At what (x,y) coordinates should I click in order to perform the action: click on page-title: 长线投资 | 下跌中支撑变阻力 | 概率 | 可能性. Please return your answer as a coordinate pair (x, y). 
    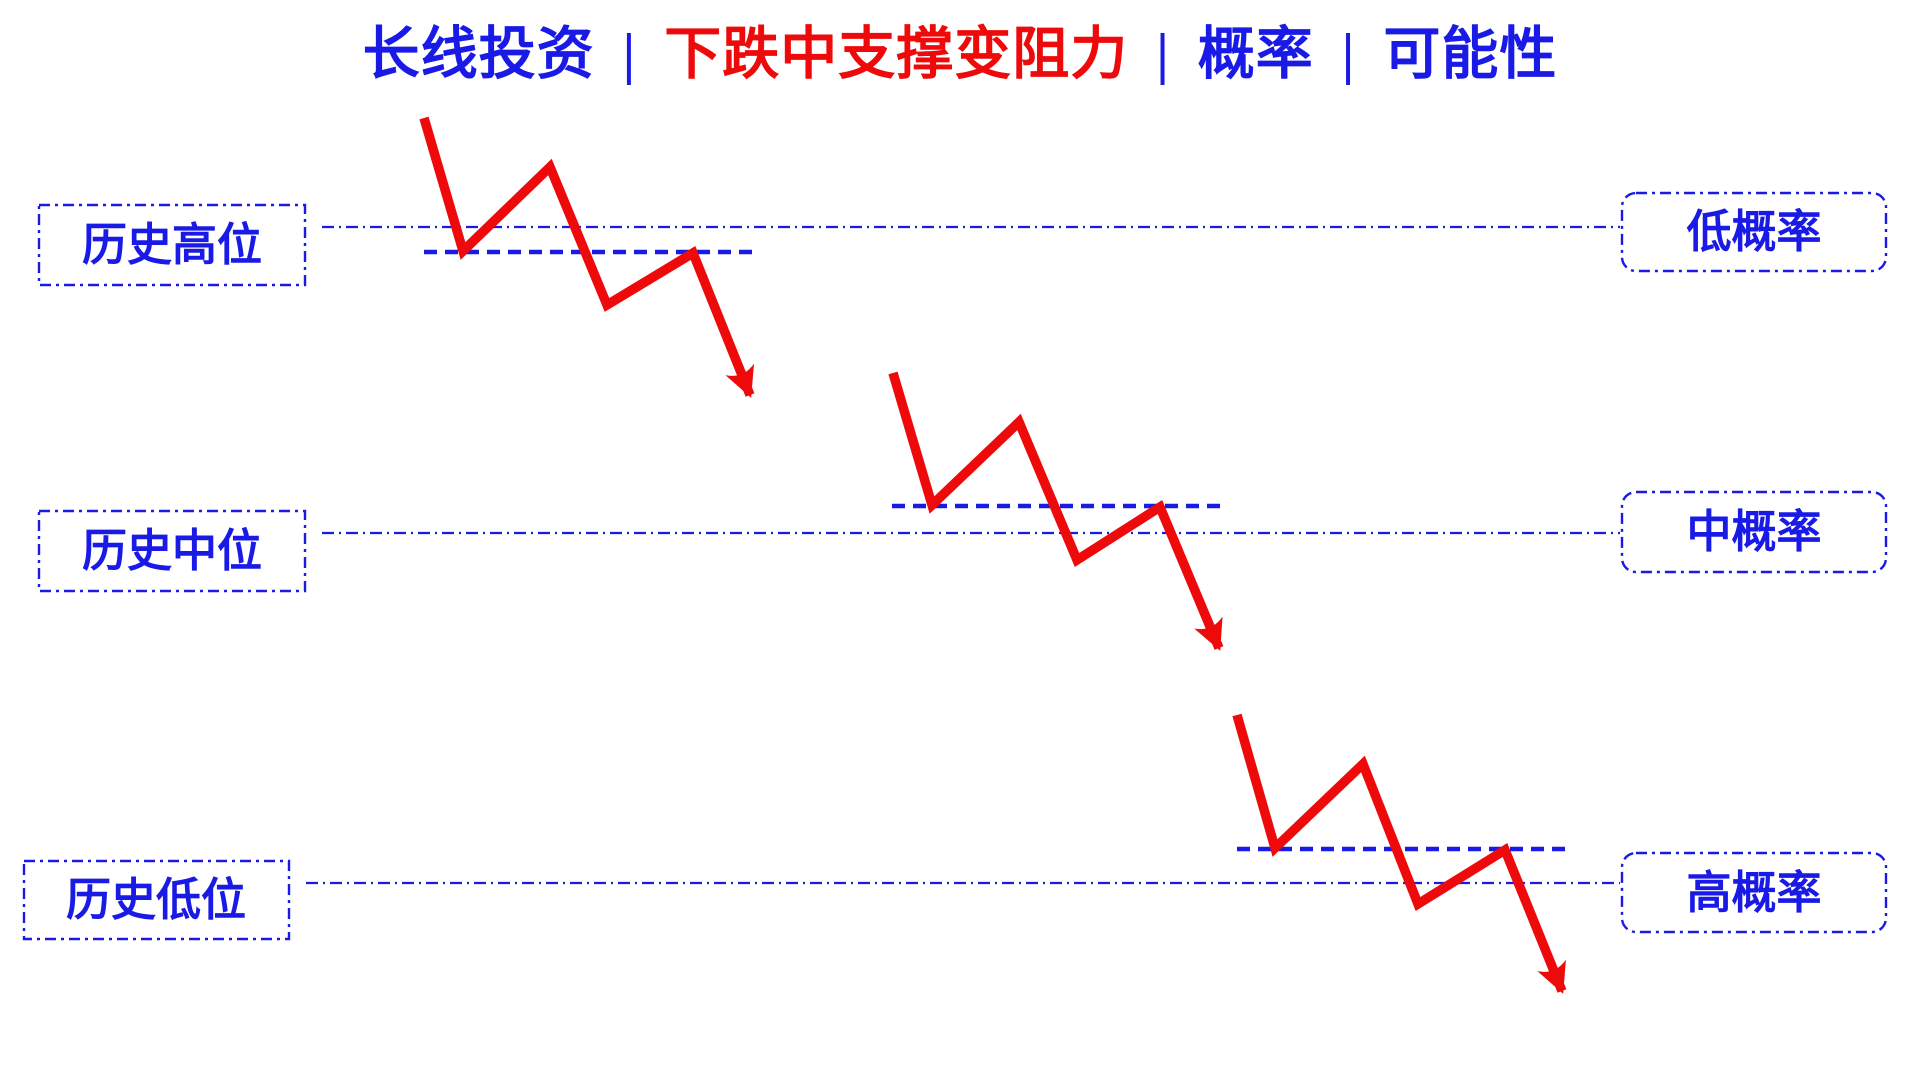
    Looking at the image, I should click on (960, 55).